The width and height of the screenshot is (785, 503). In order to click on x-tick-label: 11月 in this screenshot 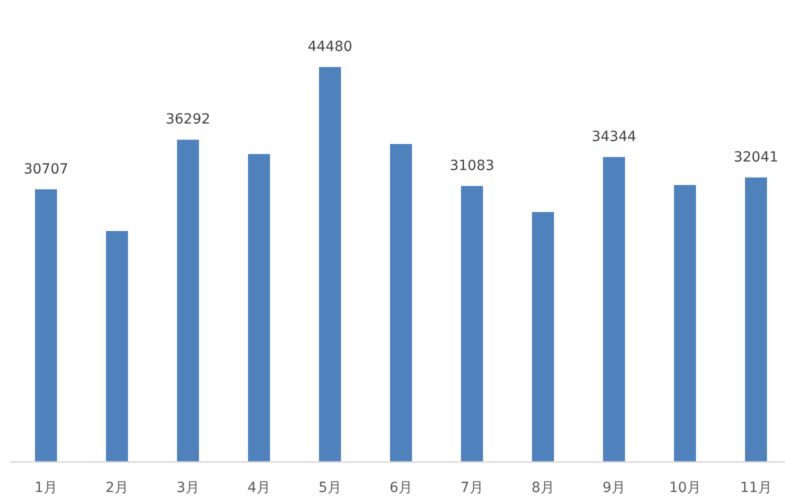, I will do `click(756, 488)`.